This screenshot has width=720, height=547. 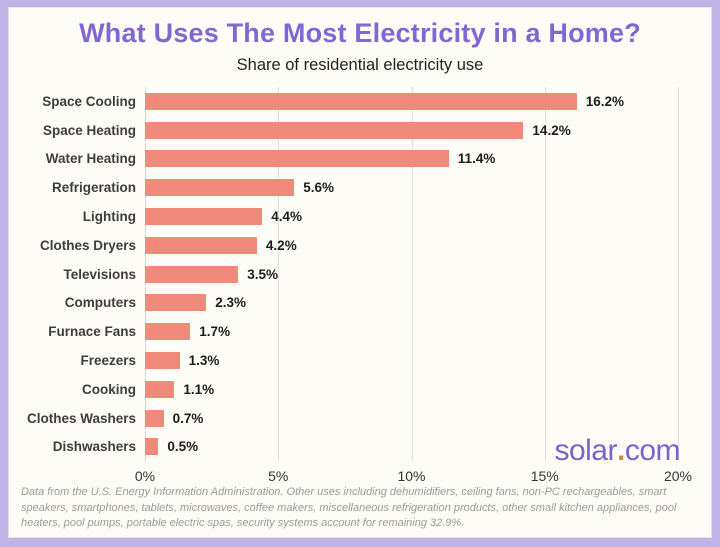 What do you see at coordinates (319, 188) in the screenshot?
I see `value-label: 5.6%` at bounding box center [319, 188].